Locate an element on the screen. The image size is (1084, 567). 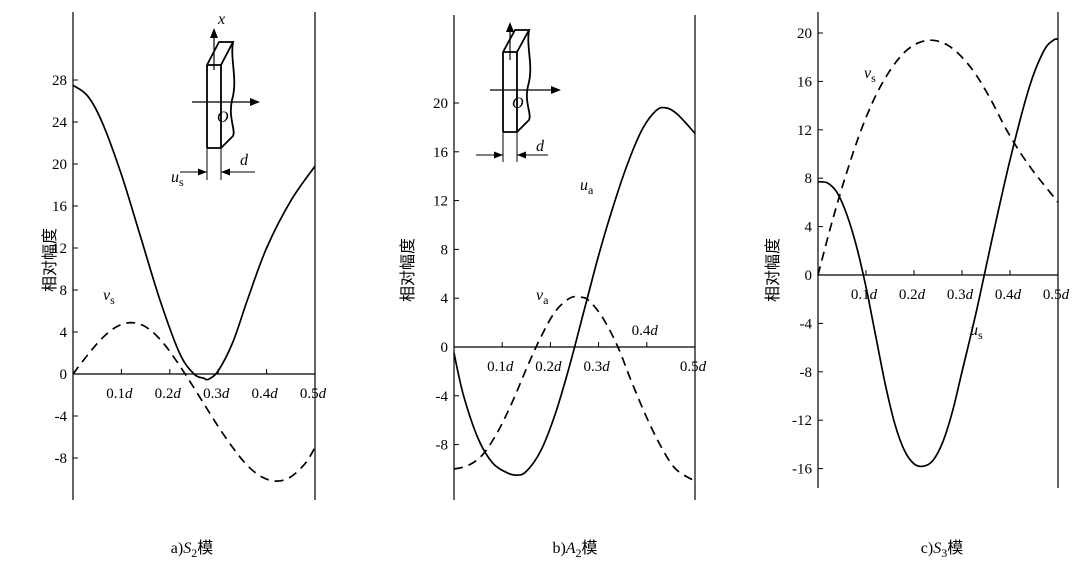
y-tick-label: 28 is located at coordinates (59, 81).